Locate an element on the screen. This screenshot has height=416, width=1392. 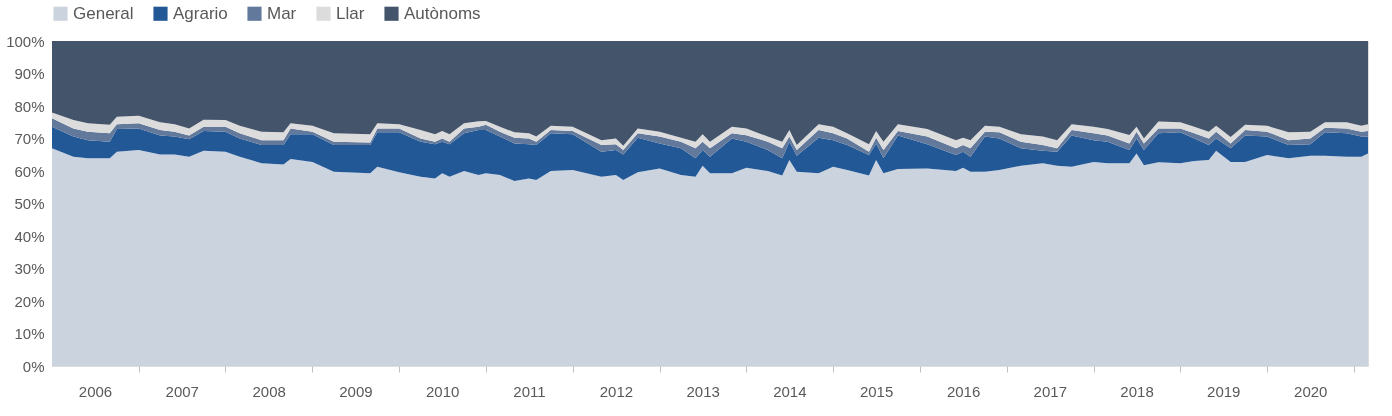
y-tick-label: 100% is located at coordinates (25, 41).